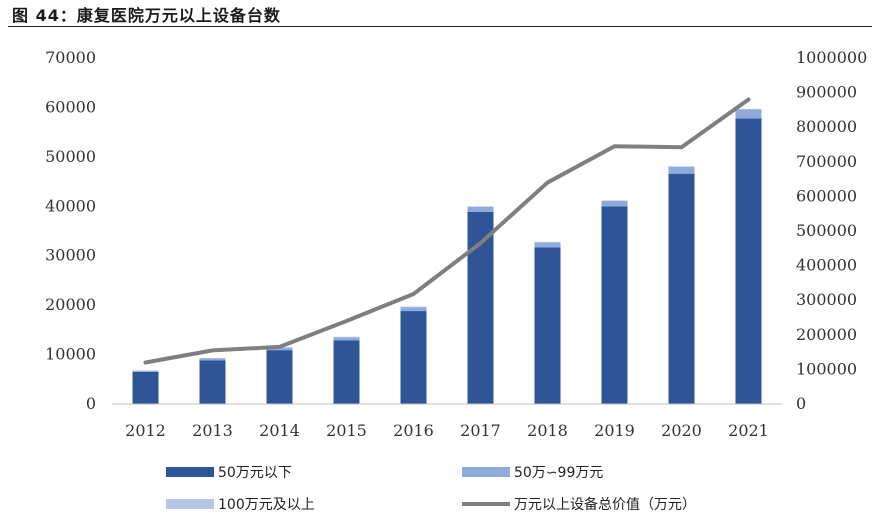 The image size is (884, 526). Describe the element at coordinates (801, 403) in the screenshot. I see `y-right-tick-label-0: 0` at that location.